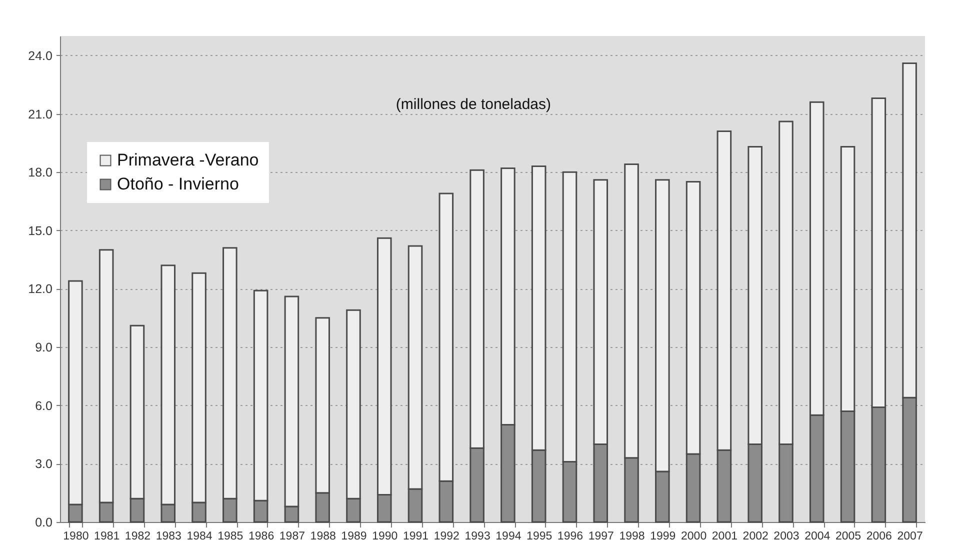 The image size is (953, 556). What do you see at coordinates (694, 536) in the screenshot?
I see `x-tick-label: 2000` at bounding box center [694, 536].